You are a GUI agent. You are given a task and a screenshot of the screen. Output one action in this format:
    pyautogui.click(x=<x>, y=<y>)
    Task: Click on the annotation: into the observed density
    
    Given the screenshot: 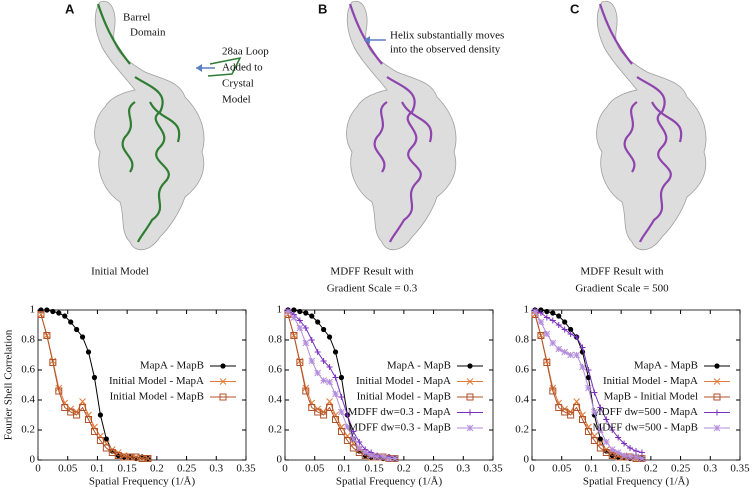 What is the action you would take?
    pyautogui.click(x=445, y=50)
    